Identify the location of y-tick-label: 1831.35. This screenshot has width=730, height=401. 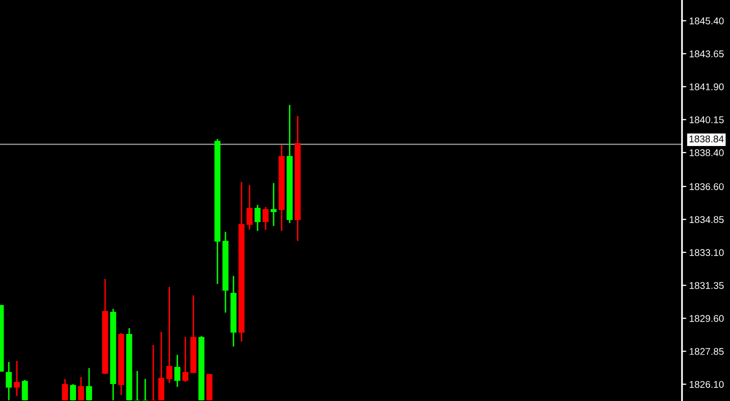
(707, 285).